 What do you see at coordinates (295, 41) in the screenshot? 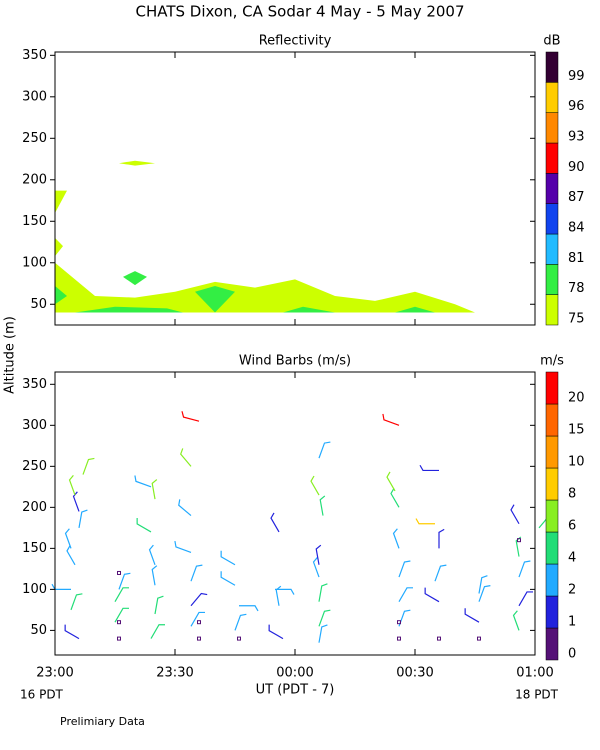
I see `panel-title: Reflectivity` at bounding box center [295, 41].